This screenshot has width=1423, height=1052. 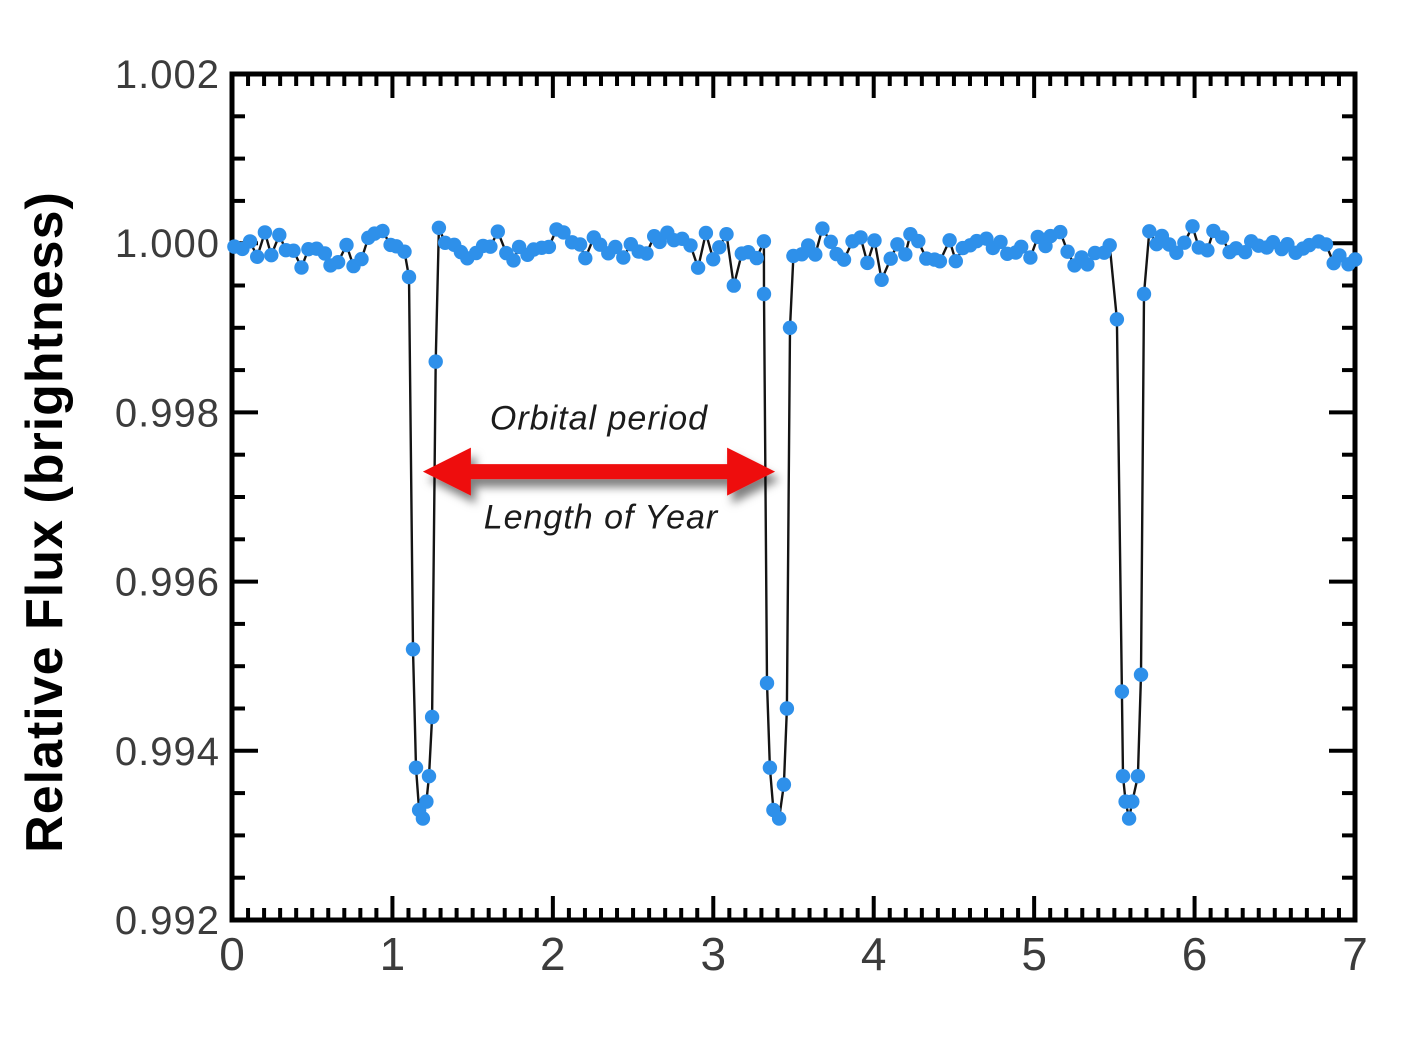 I want to click on y-axis-tick-label: 0.994, so click(x=167, y=752).